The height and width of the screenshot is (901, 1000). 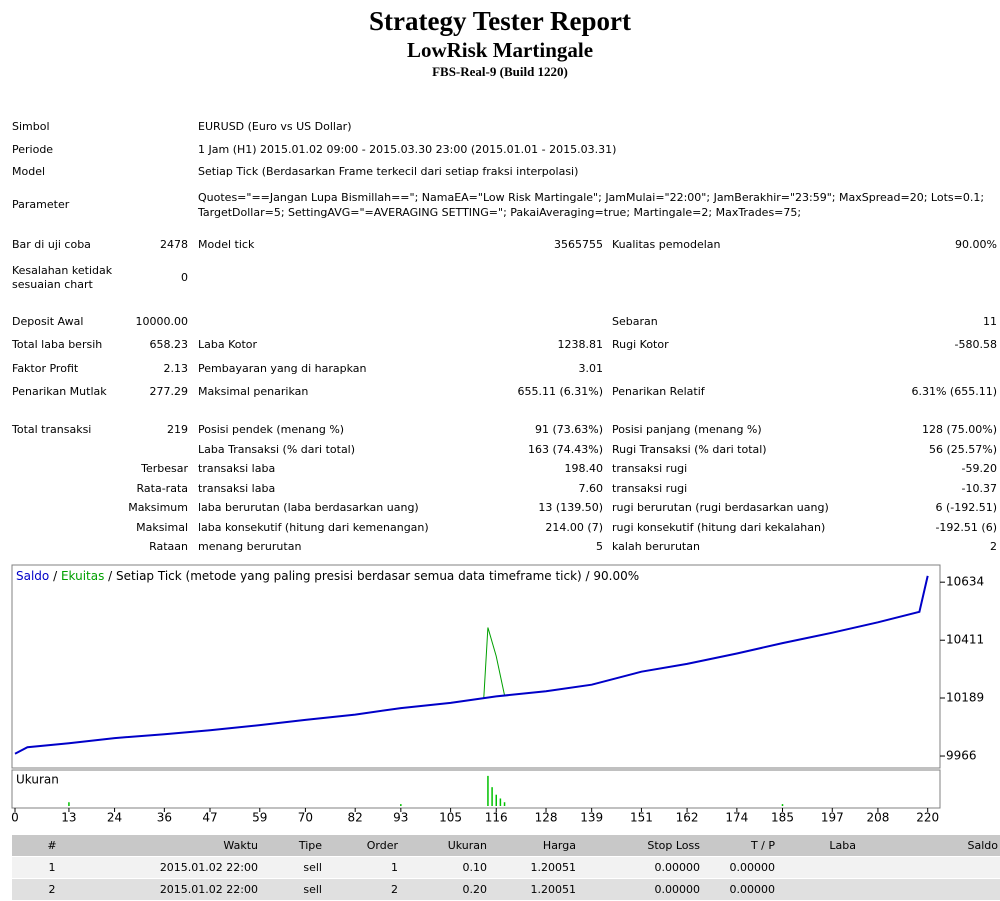 I want to click on stat-label: rugi berurutan (rugi berdasarkan uang), so click(x=720, y=507).